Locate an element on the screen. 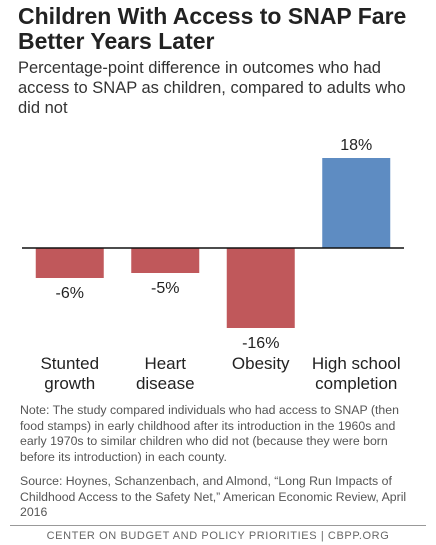  value-label: 18% is located at coordinates (356, 145).